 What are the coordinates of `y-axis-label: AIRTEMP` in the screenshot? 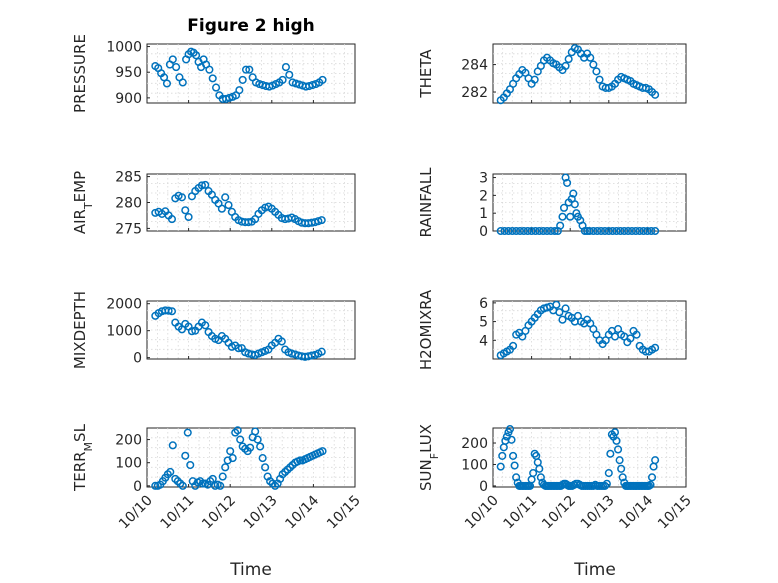 It's located at (83, 202).